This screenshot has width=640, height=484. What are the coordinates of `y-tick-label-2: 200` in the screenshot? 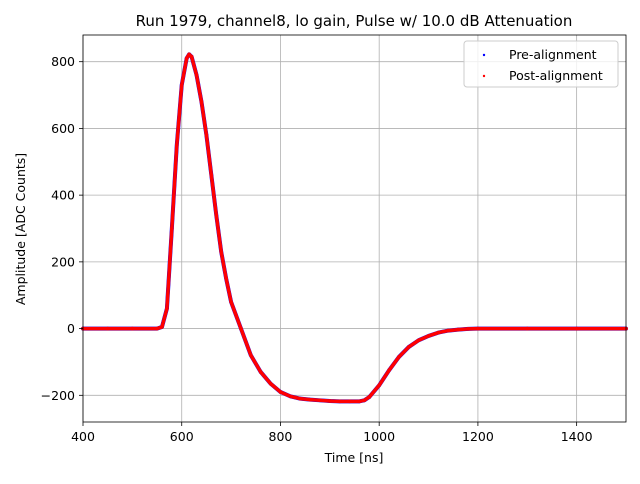 It's located at (63, 261).